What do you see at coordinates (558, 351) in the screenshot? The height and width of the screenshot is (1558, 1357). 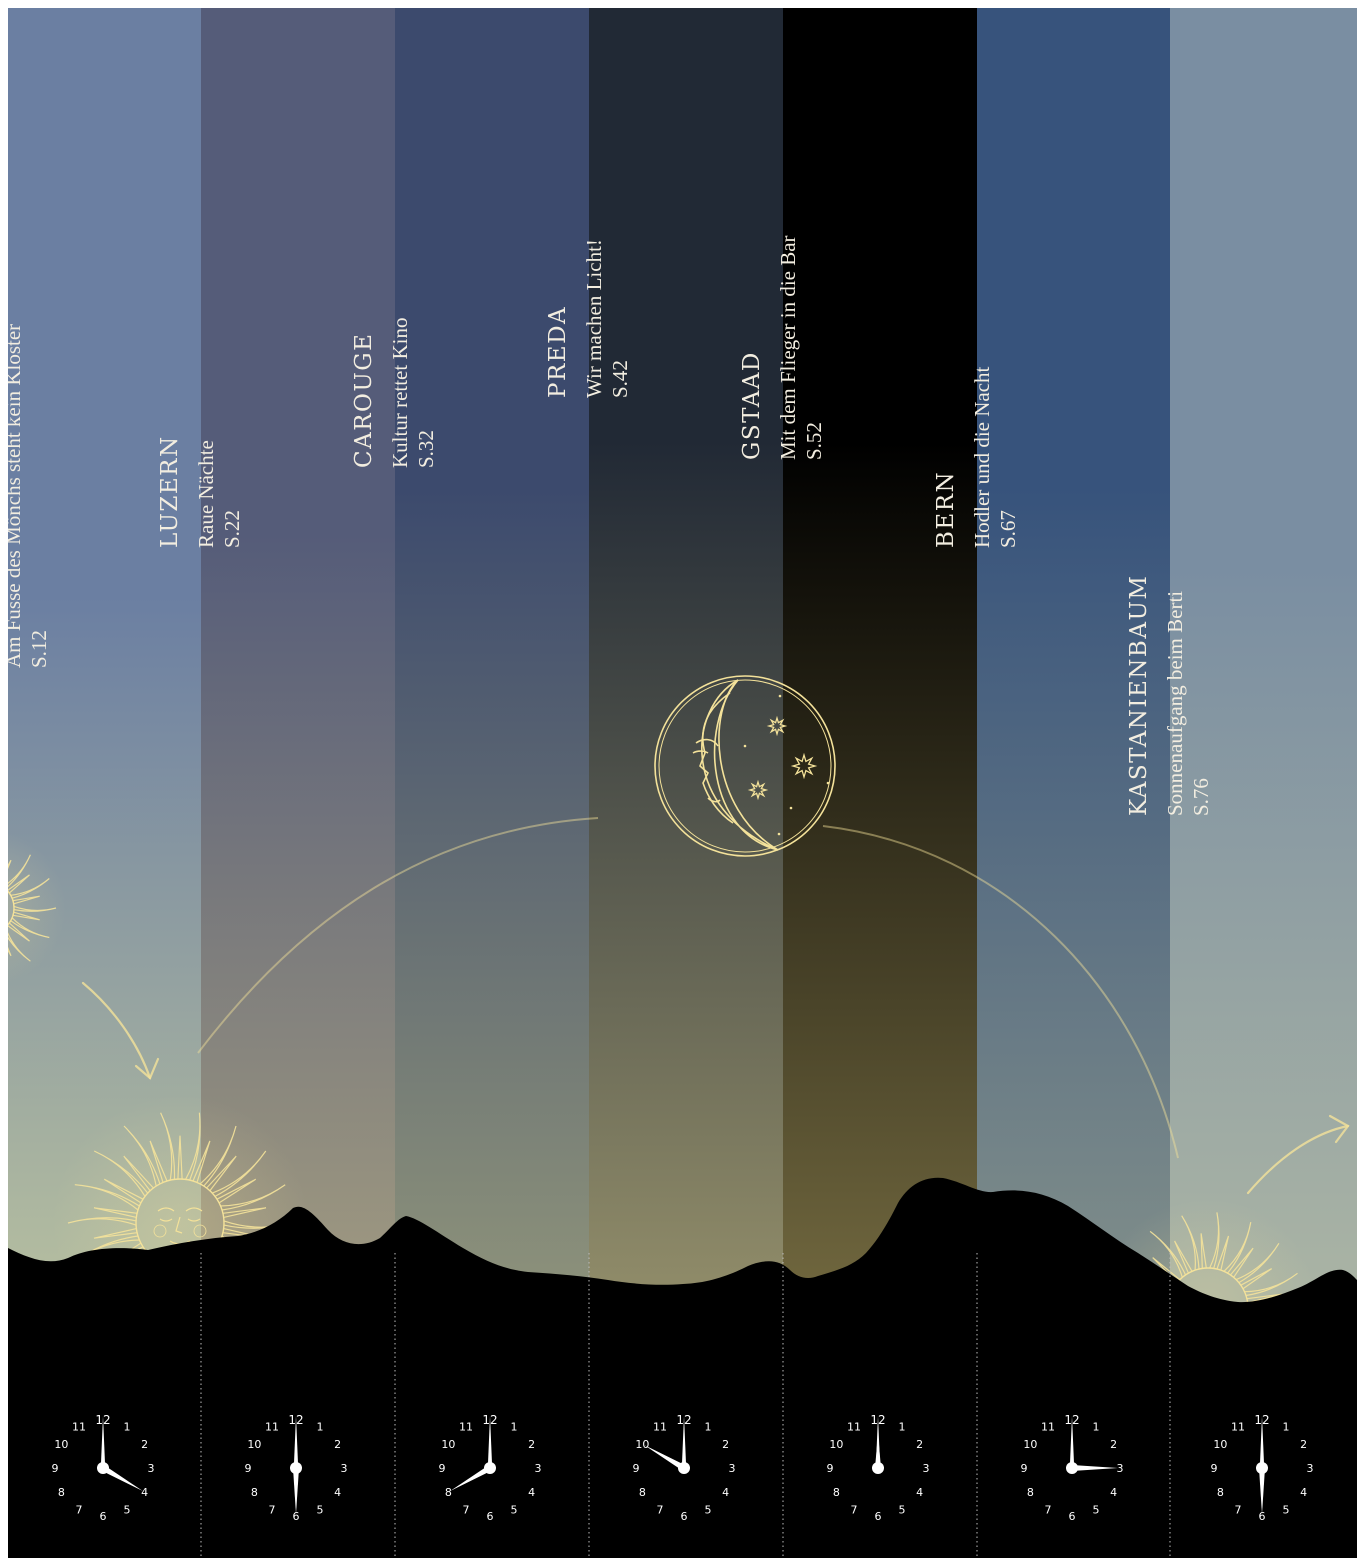 I see `city-name: PREDA` at bounding box center [558, 351].